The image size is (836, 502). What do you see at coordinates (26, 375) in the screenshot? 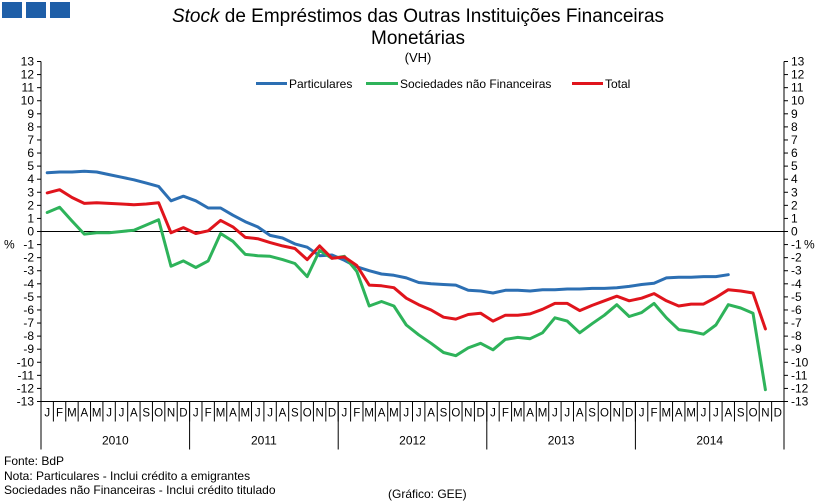
I see `y-tick-label-left: -11` at bounding box center [26, 375].